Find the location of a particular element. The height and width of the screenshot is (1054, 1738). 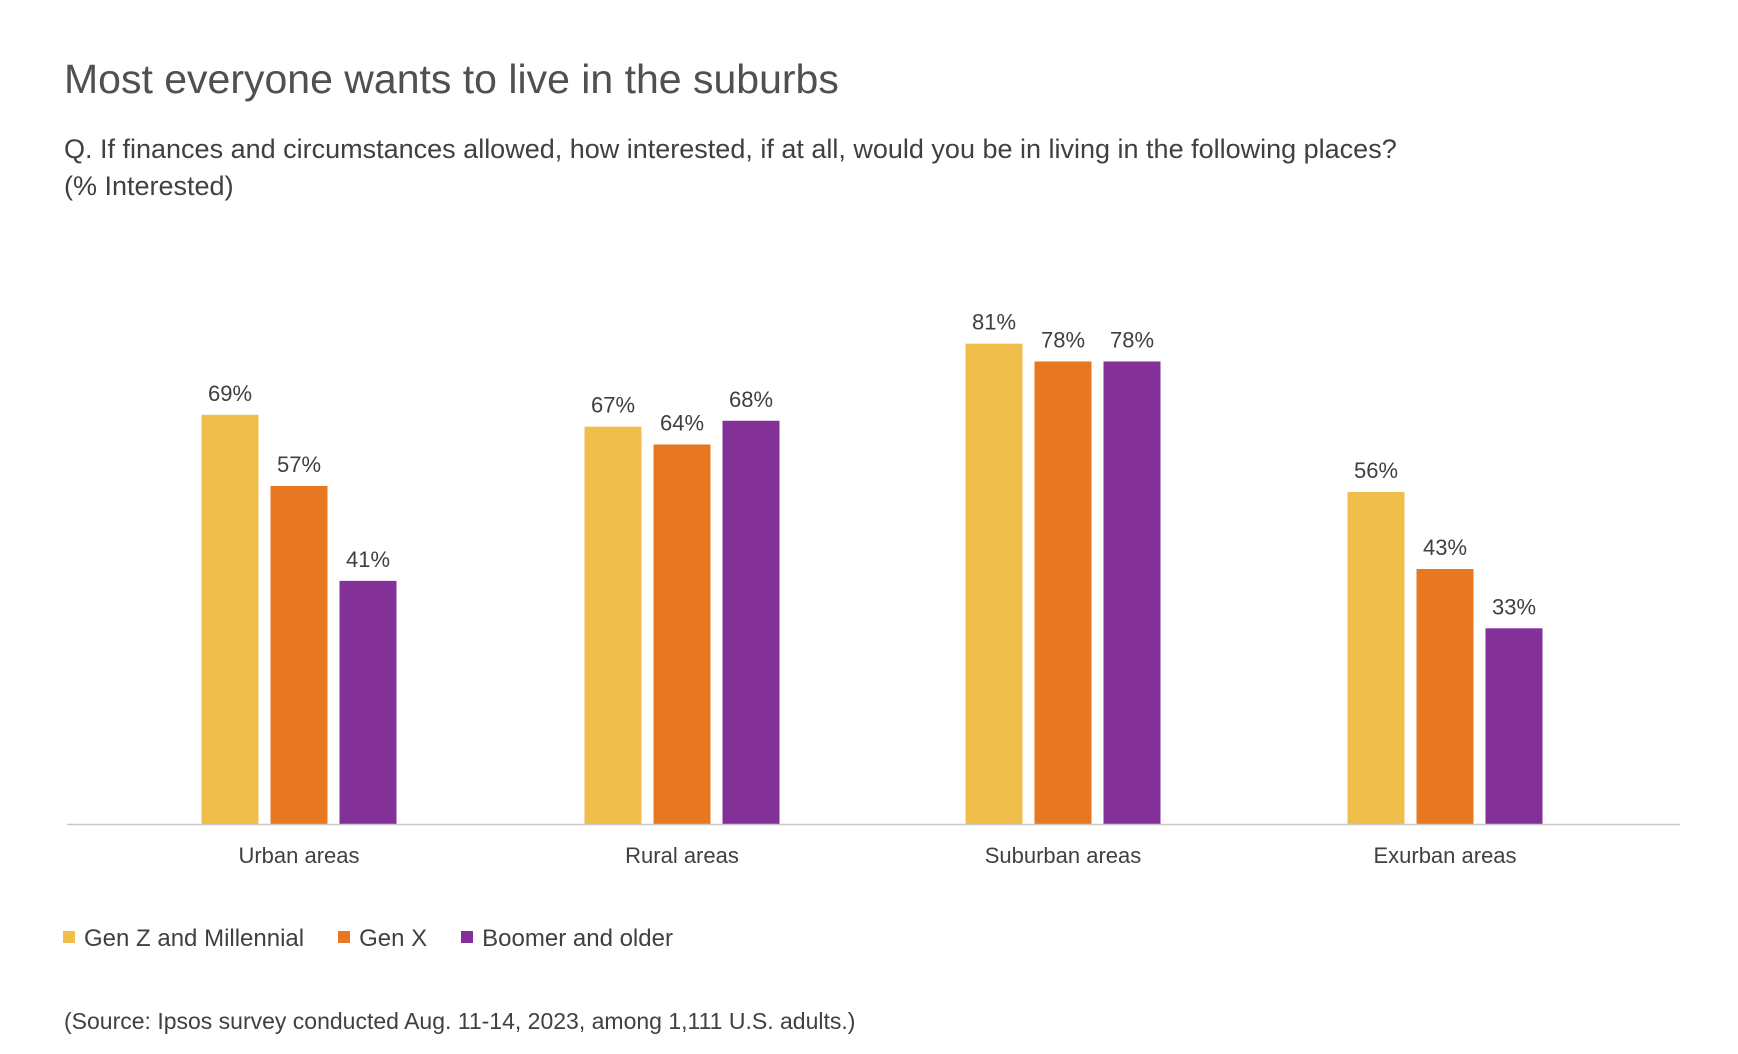

bar-suburban-areas-boomer-and-older is located at coordinates (1132, 592).